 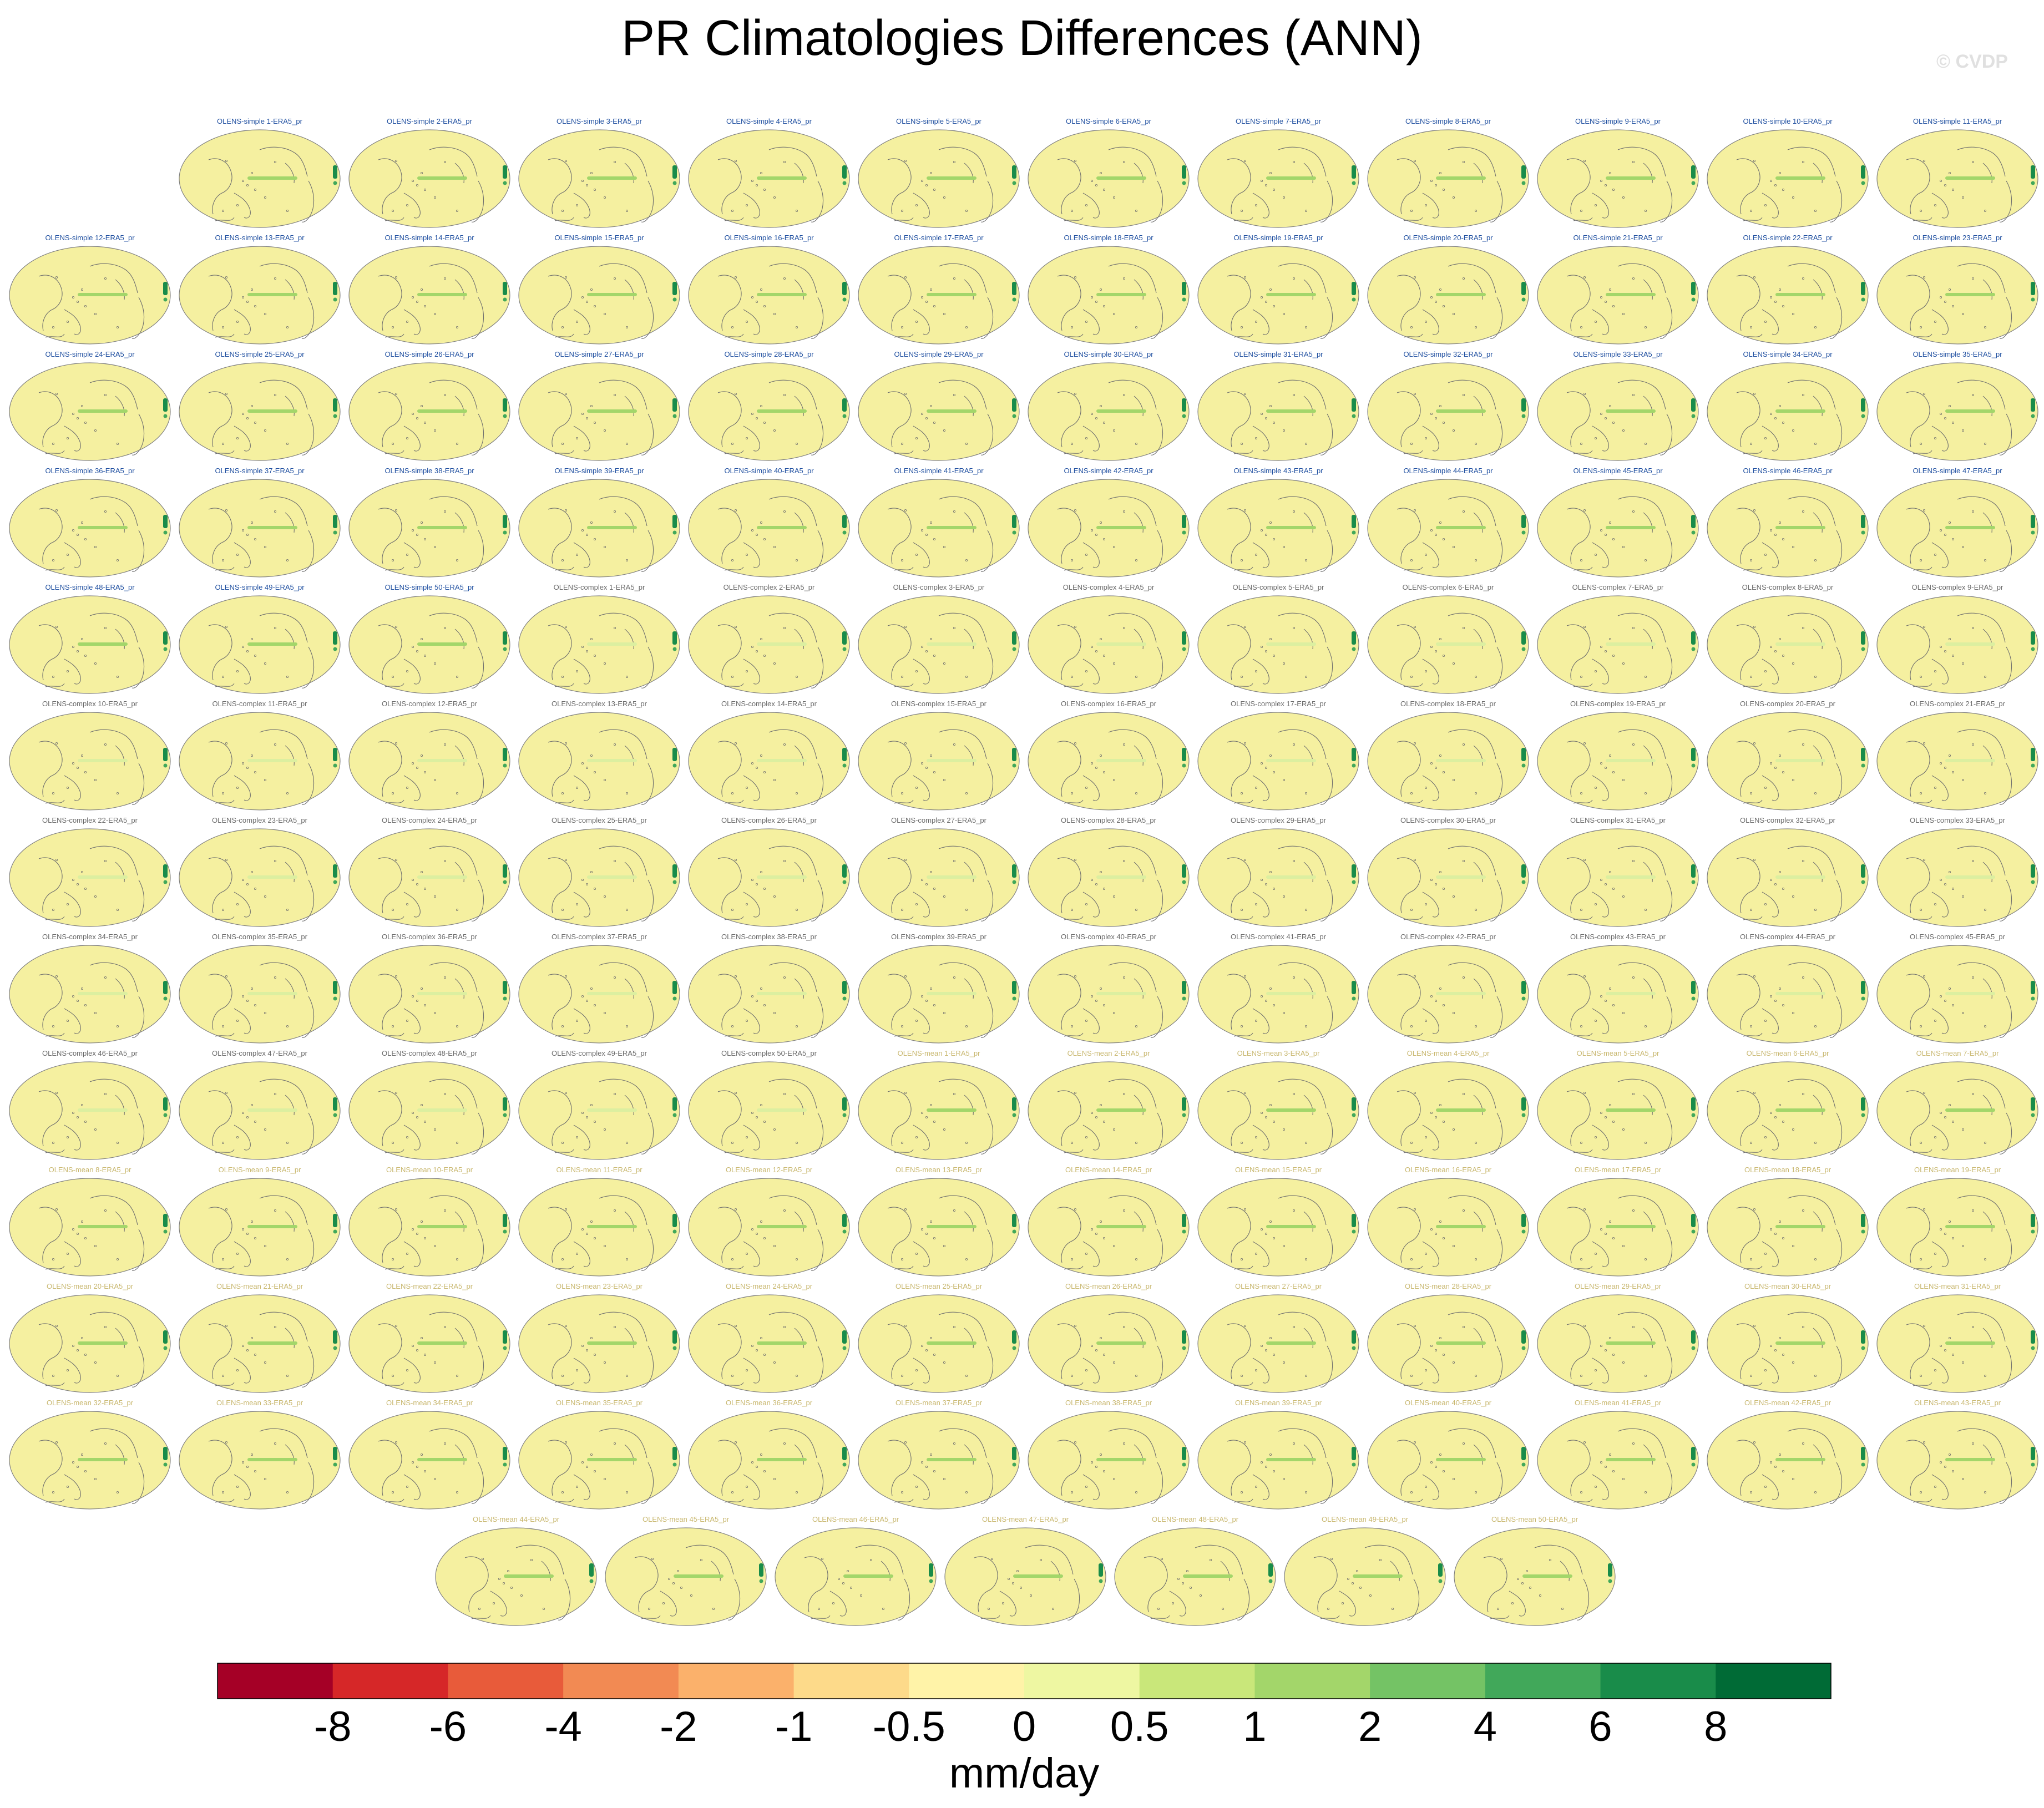 What do you see at coordinates (769, 238) in the screenshot?
I see `panel-title: OLENS-simple 16-ERA5_pr` at bounding box center [769, 238].